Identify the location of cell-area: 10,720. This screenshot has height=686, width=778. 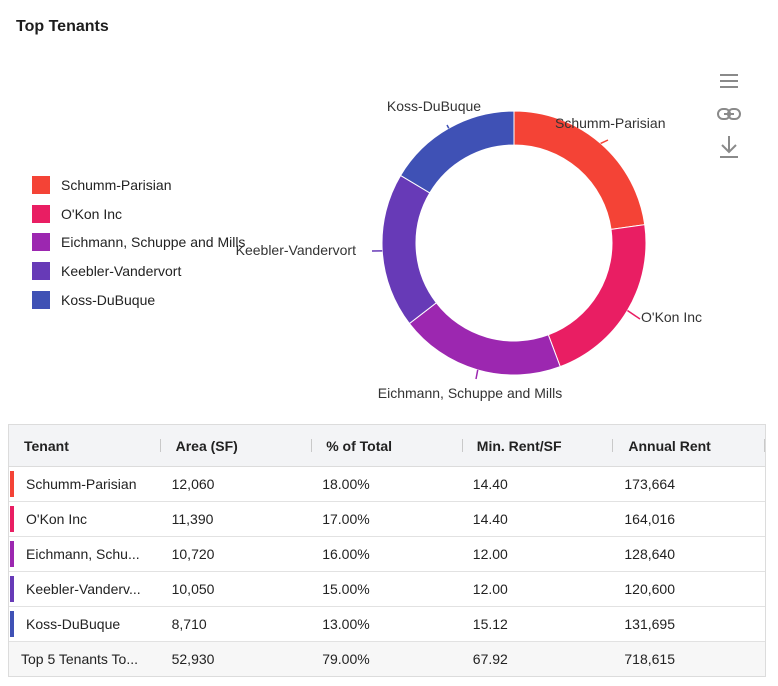
(193, 554).